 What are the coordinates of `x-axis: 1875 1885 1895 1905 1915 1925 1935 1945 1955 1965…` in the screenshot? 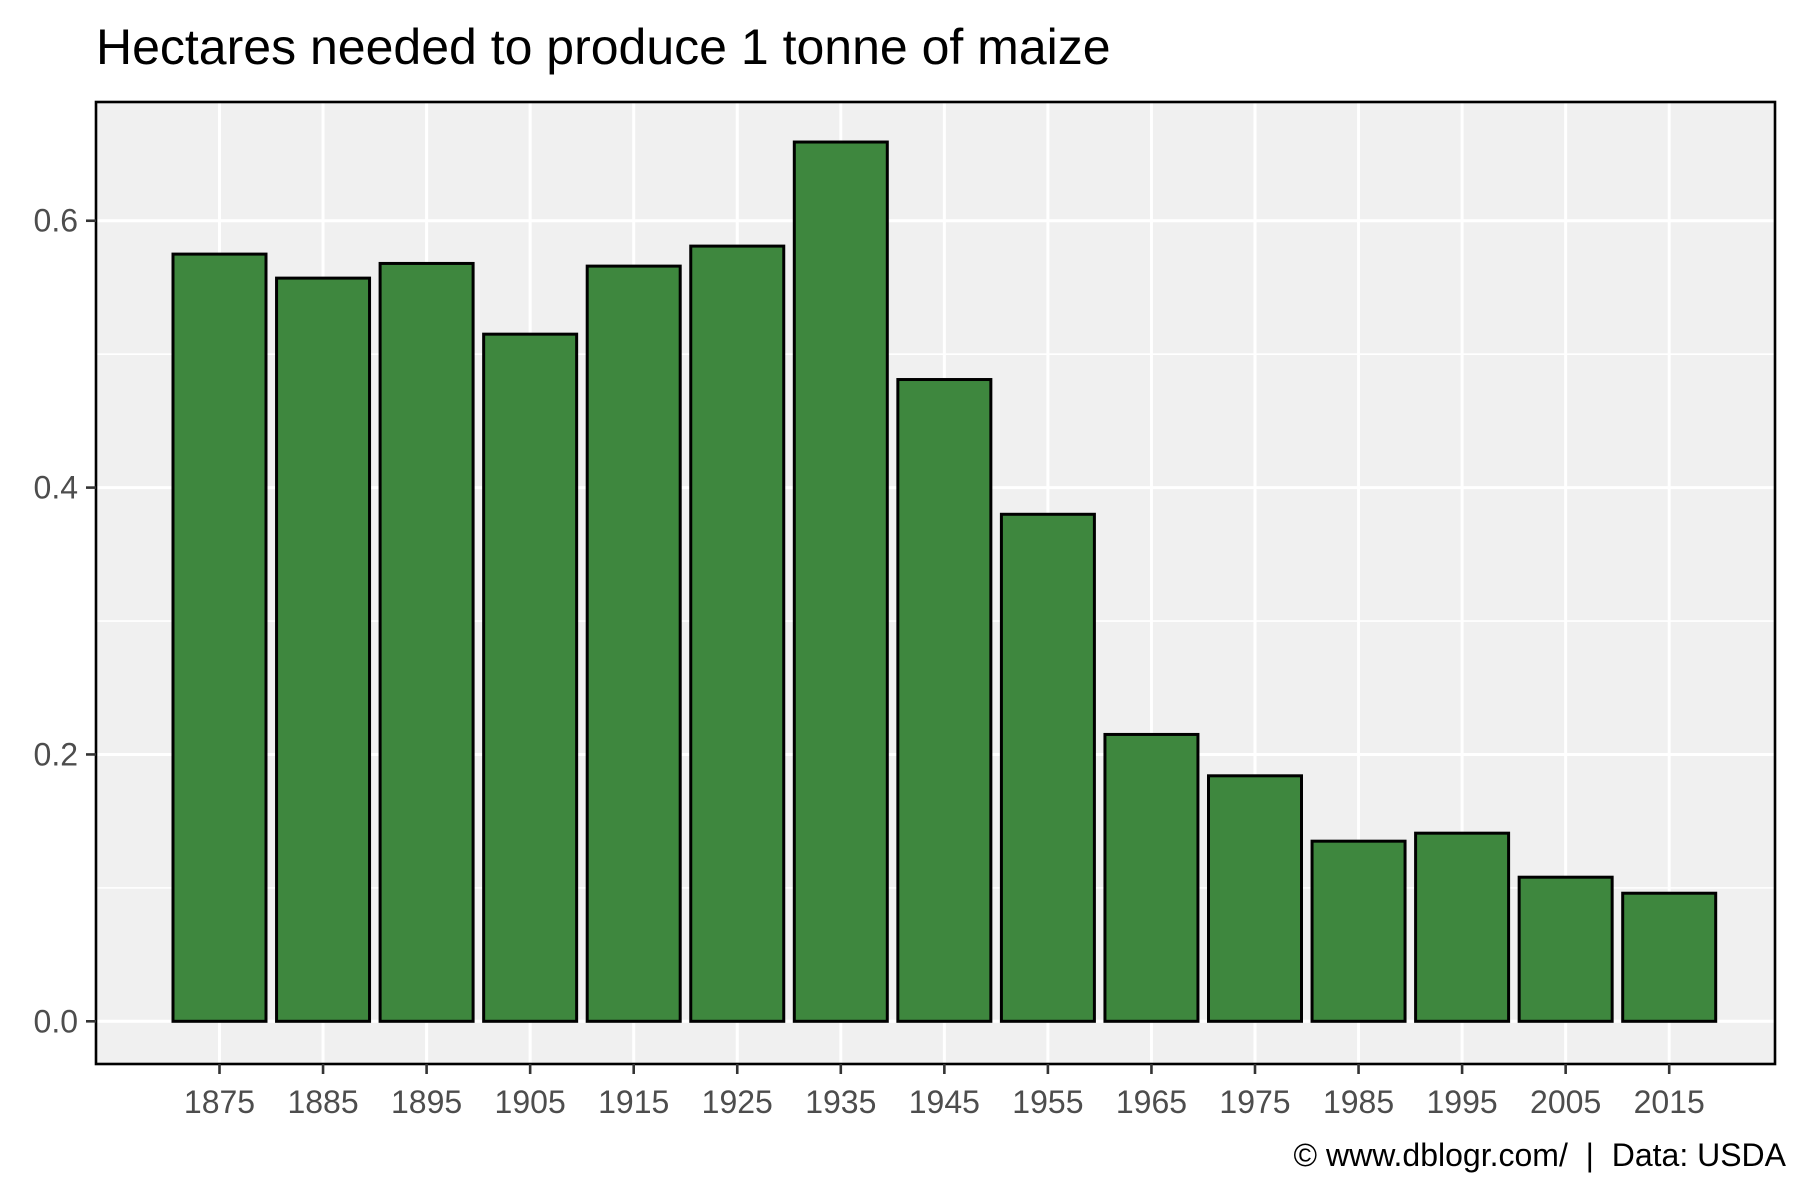 It's located at (944, 1092).